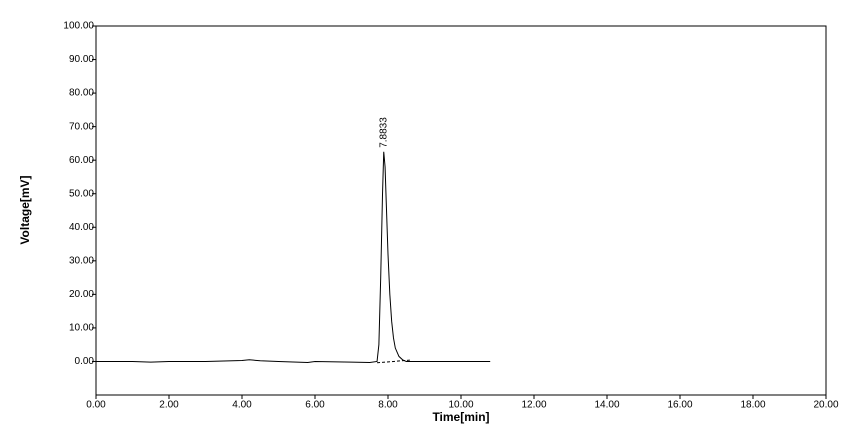  I want to click on x-tick-label: 12.00, so click(533, 405).